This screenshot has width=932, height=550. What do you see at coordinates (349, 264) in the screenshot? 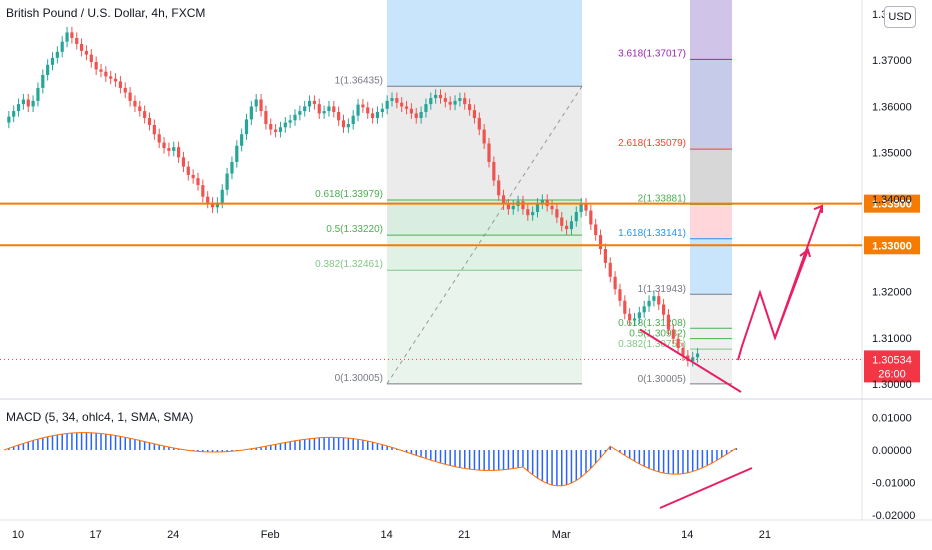
I see `fib1-level-label: 0.382(1.32461)` at bounding box center [349, 264].